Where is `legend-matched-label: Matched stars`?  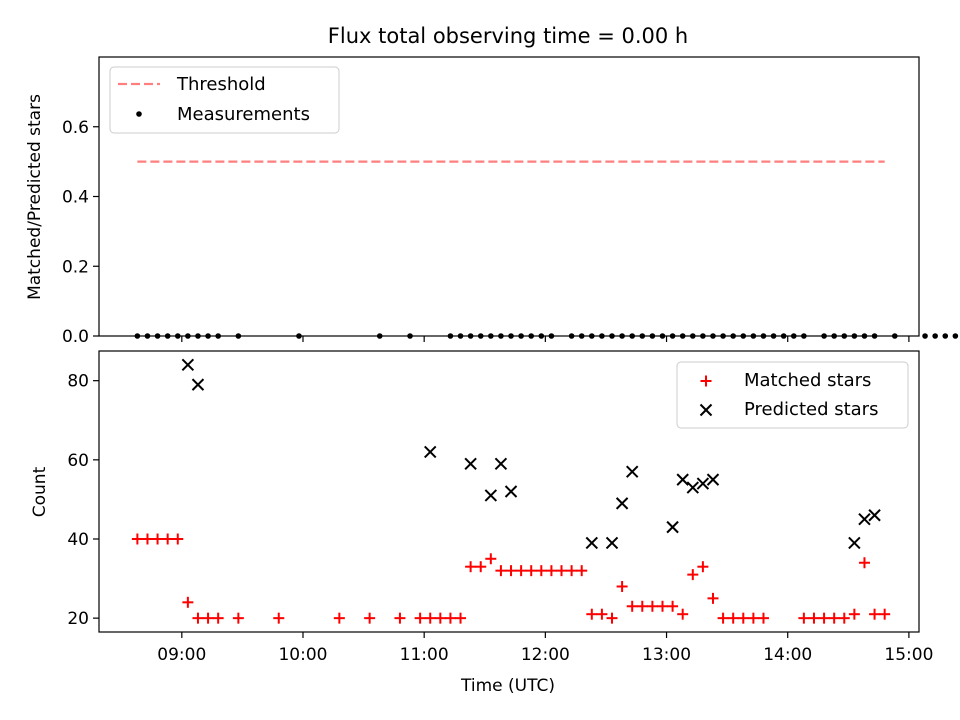
legend-matched-label: Matched stars is located at coordinates (807, 380).